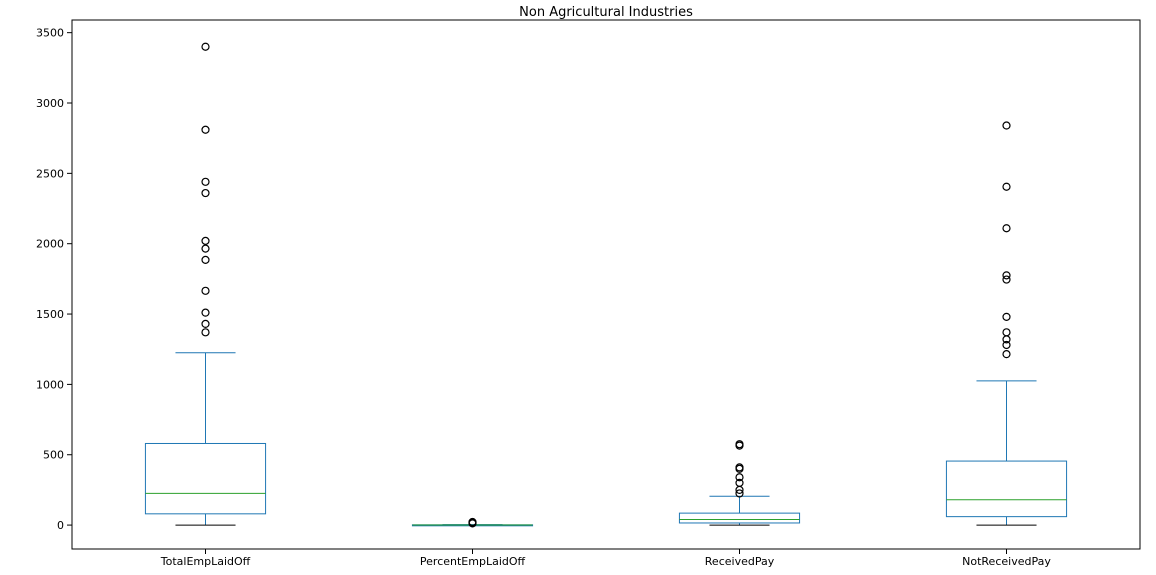 This screenshot has width=1156, height=575. I want to click on y-tick-label: 3000, so click(50, 103).